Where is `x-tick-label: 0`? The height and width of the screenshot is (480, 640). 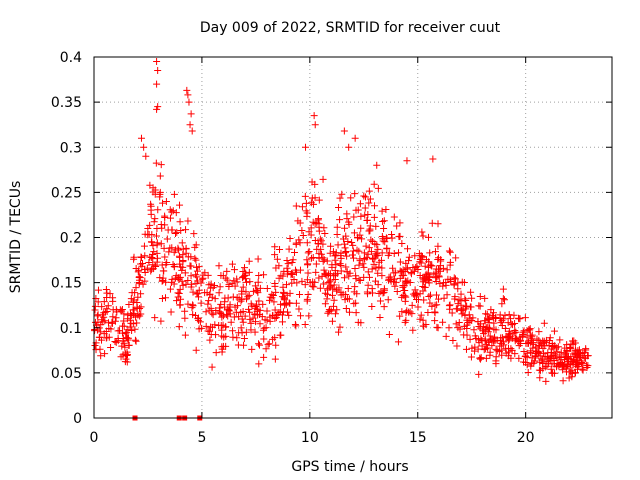 x-tick-label: 0 is located at coordinates (94, 438).